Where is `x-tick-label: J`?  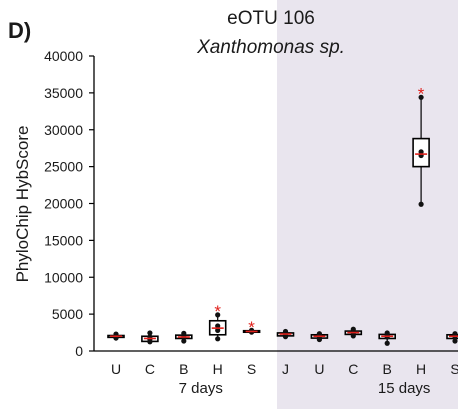
x-tick-label: J is located at coordinates (285, 369).